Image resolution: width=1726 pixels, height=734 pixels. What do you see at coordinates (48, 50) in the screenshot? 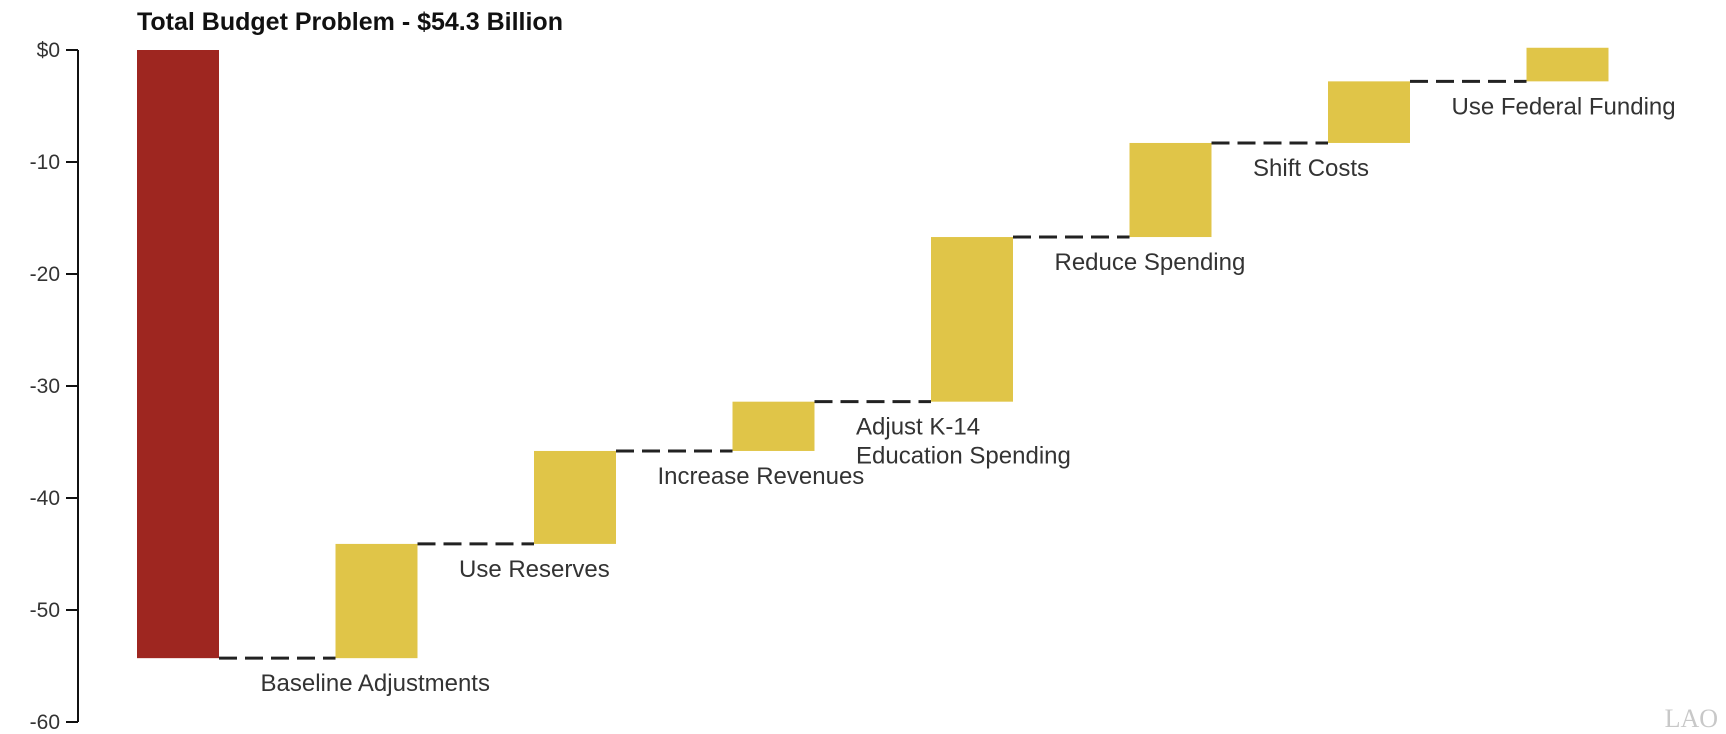
I see `y-tick-label: $0` at bounding box center [48, 50].